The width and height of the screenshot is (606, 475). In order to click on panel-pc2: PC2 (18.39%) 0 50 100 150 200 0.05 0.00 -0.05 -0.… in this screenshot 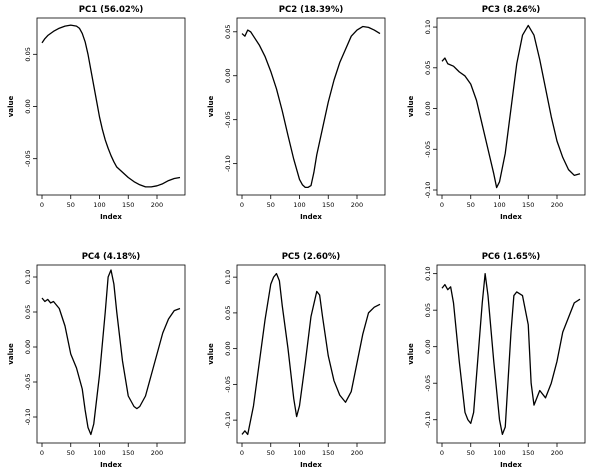, I will do `click(296, 113)`.